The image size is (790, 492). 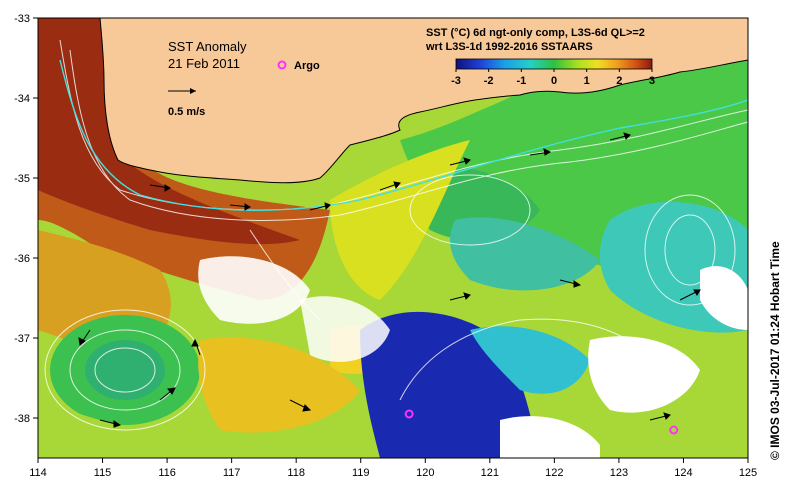 I want to click on argo-legend: Argo, so click(x=298, y=66).